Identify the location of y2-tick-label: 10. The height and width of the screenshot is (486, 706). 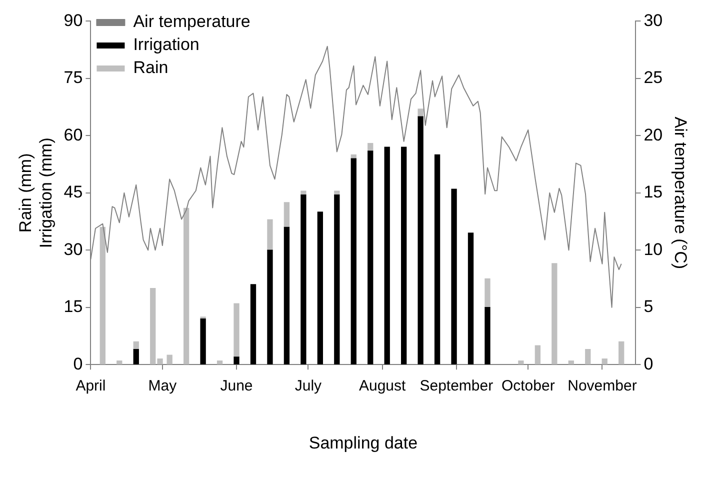
(653, 249).